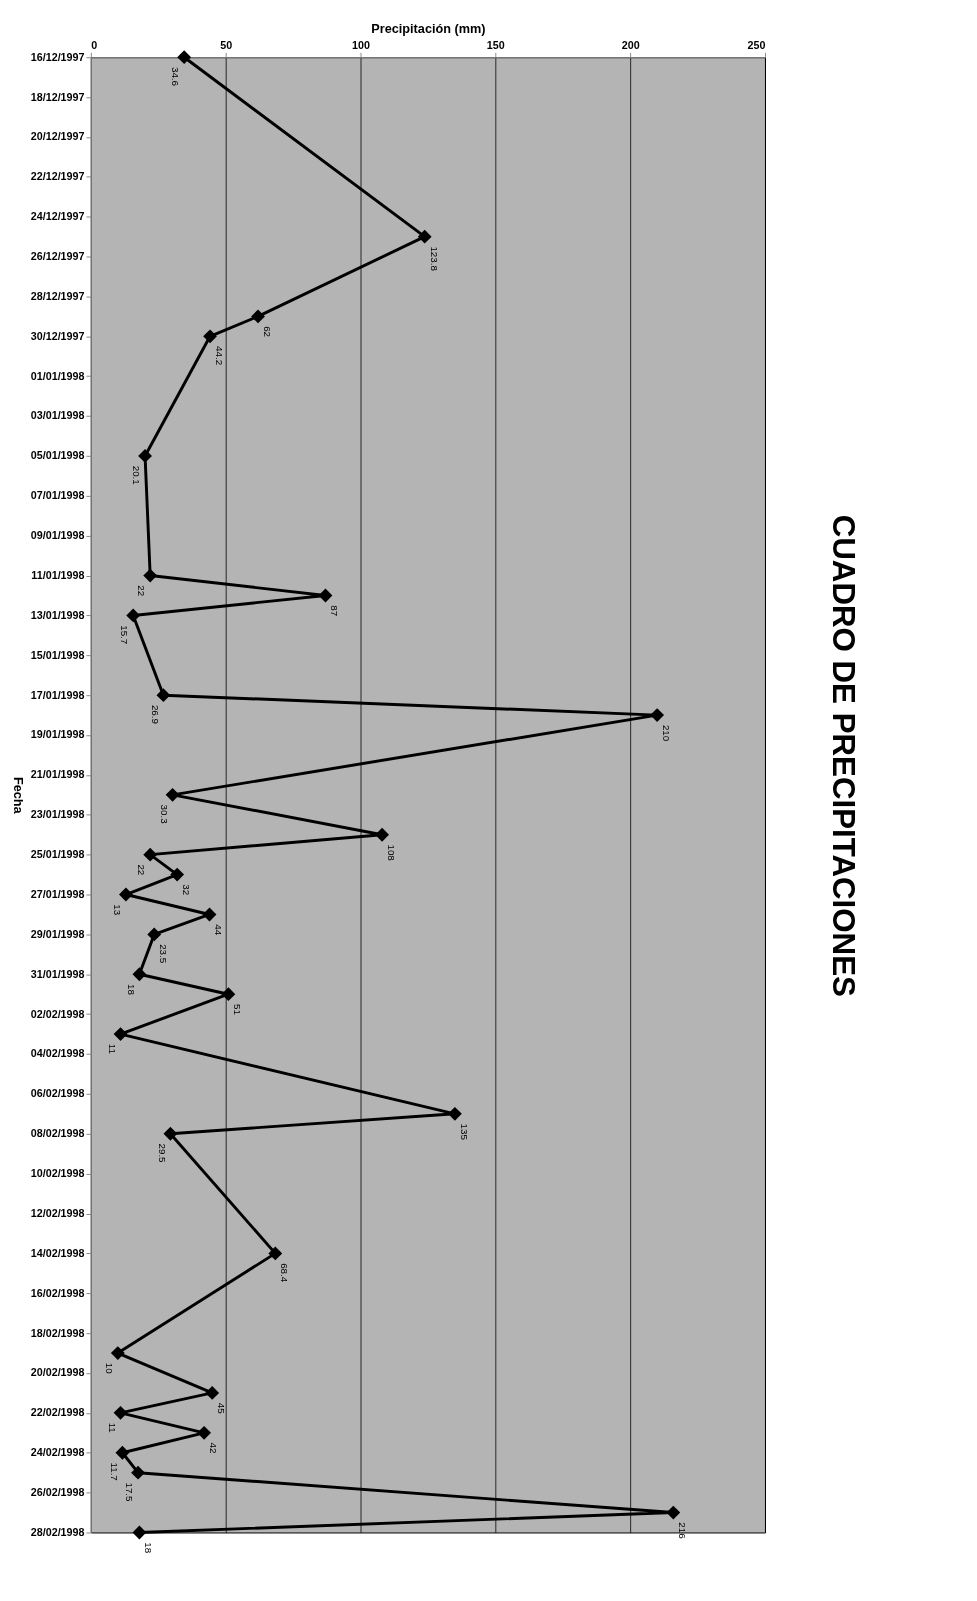 The image size is (977, 1601). I want to click on y-tick-label: 06/02/1998, so click(57, 1093).